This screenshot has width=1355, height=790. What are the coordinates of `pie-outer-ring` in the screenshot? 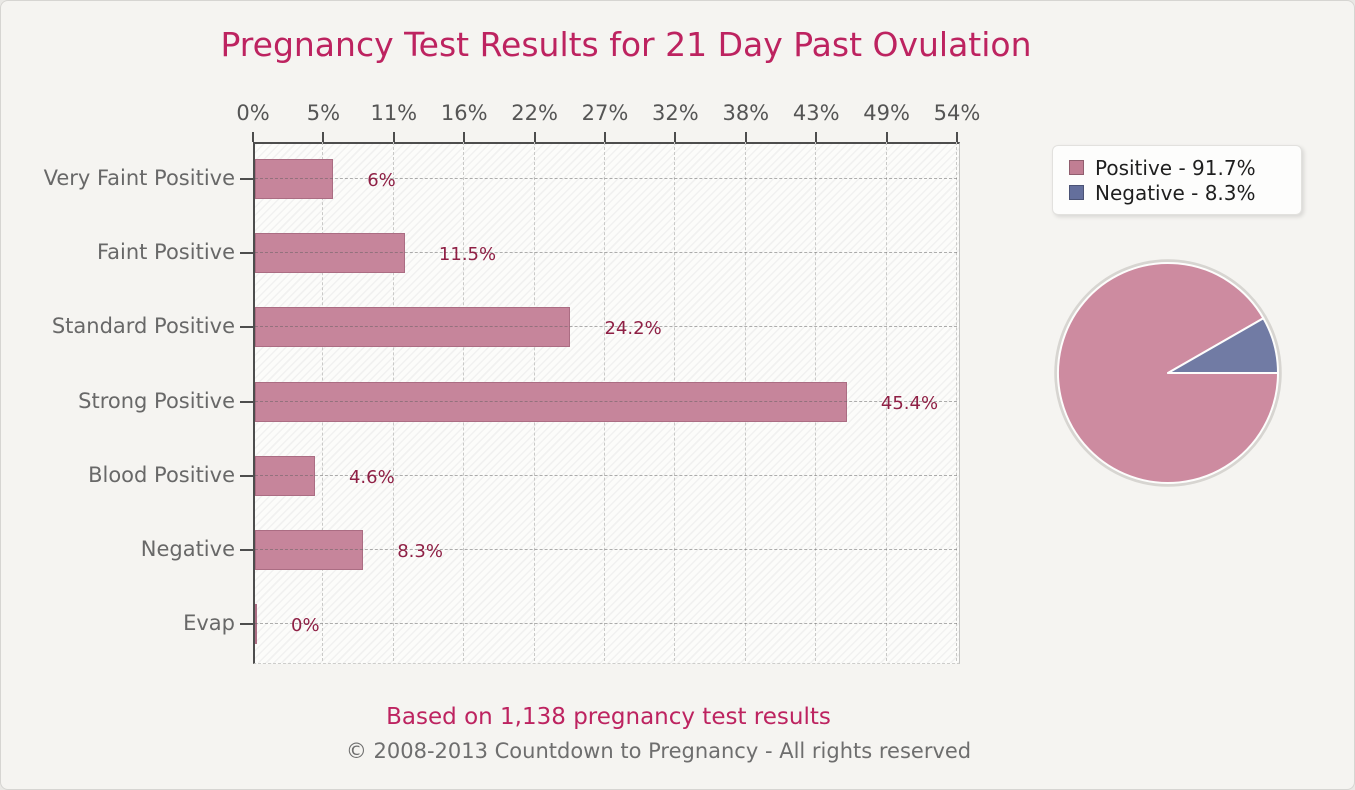 It's located at (1168, 373).